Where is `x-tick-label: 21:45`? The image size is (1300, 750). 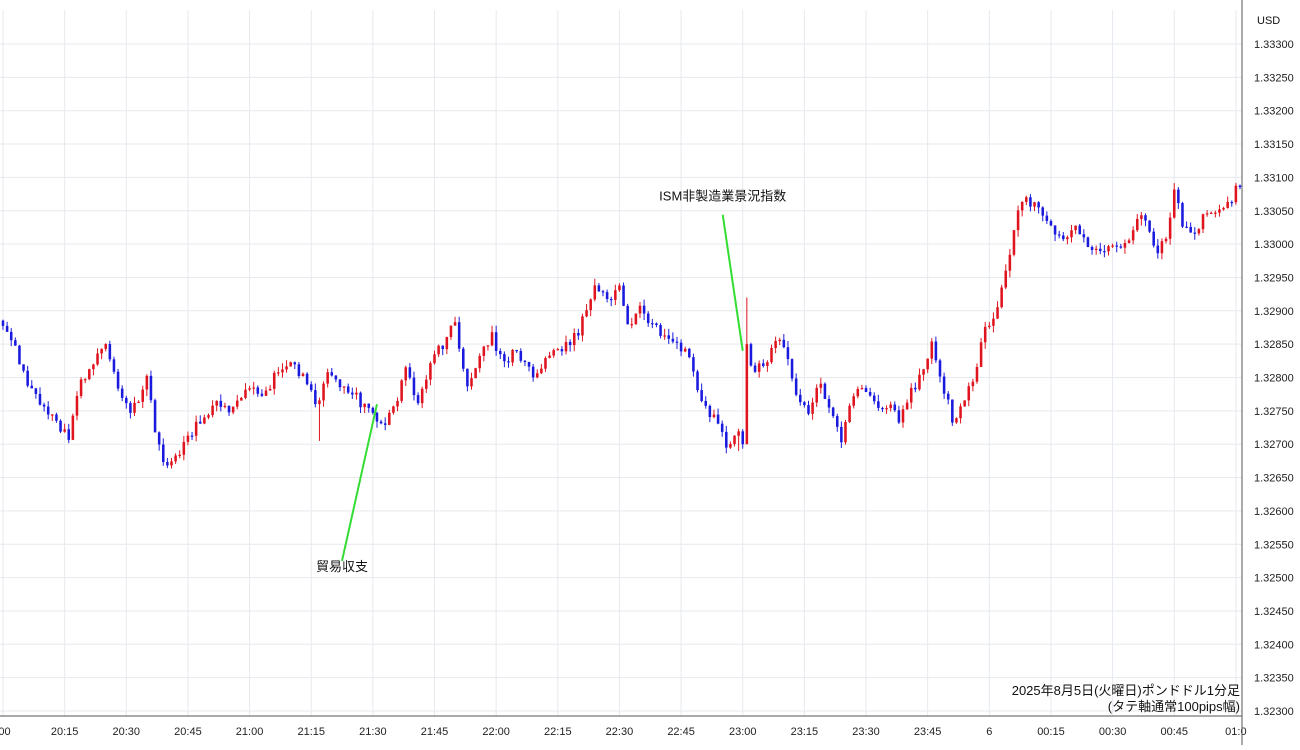
x-tick-label: 21:45 is located at coordinates (435, 732).